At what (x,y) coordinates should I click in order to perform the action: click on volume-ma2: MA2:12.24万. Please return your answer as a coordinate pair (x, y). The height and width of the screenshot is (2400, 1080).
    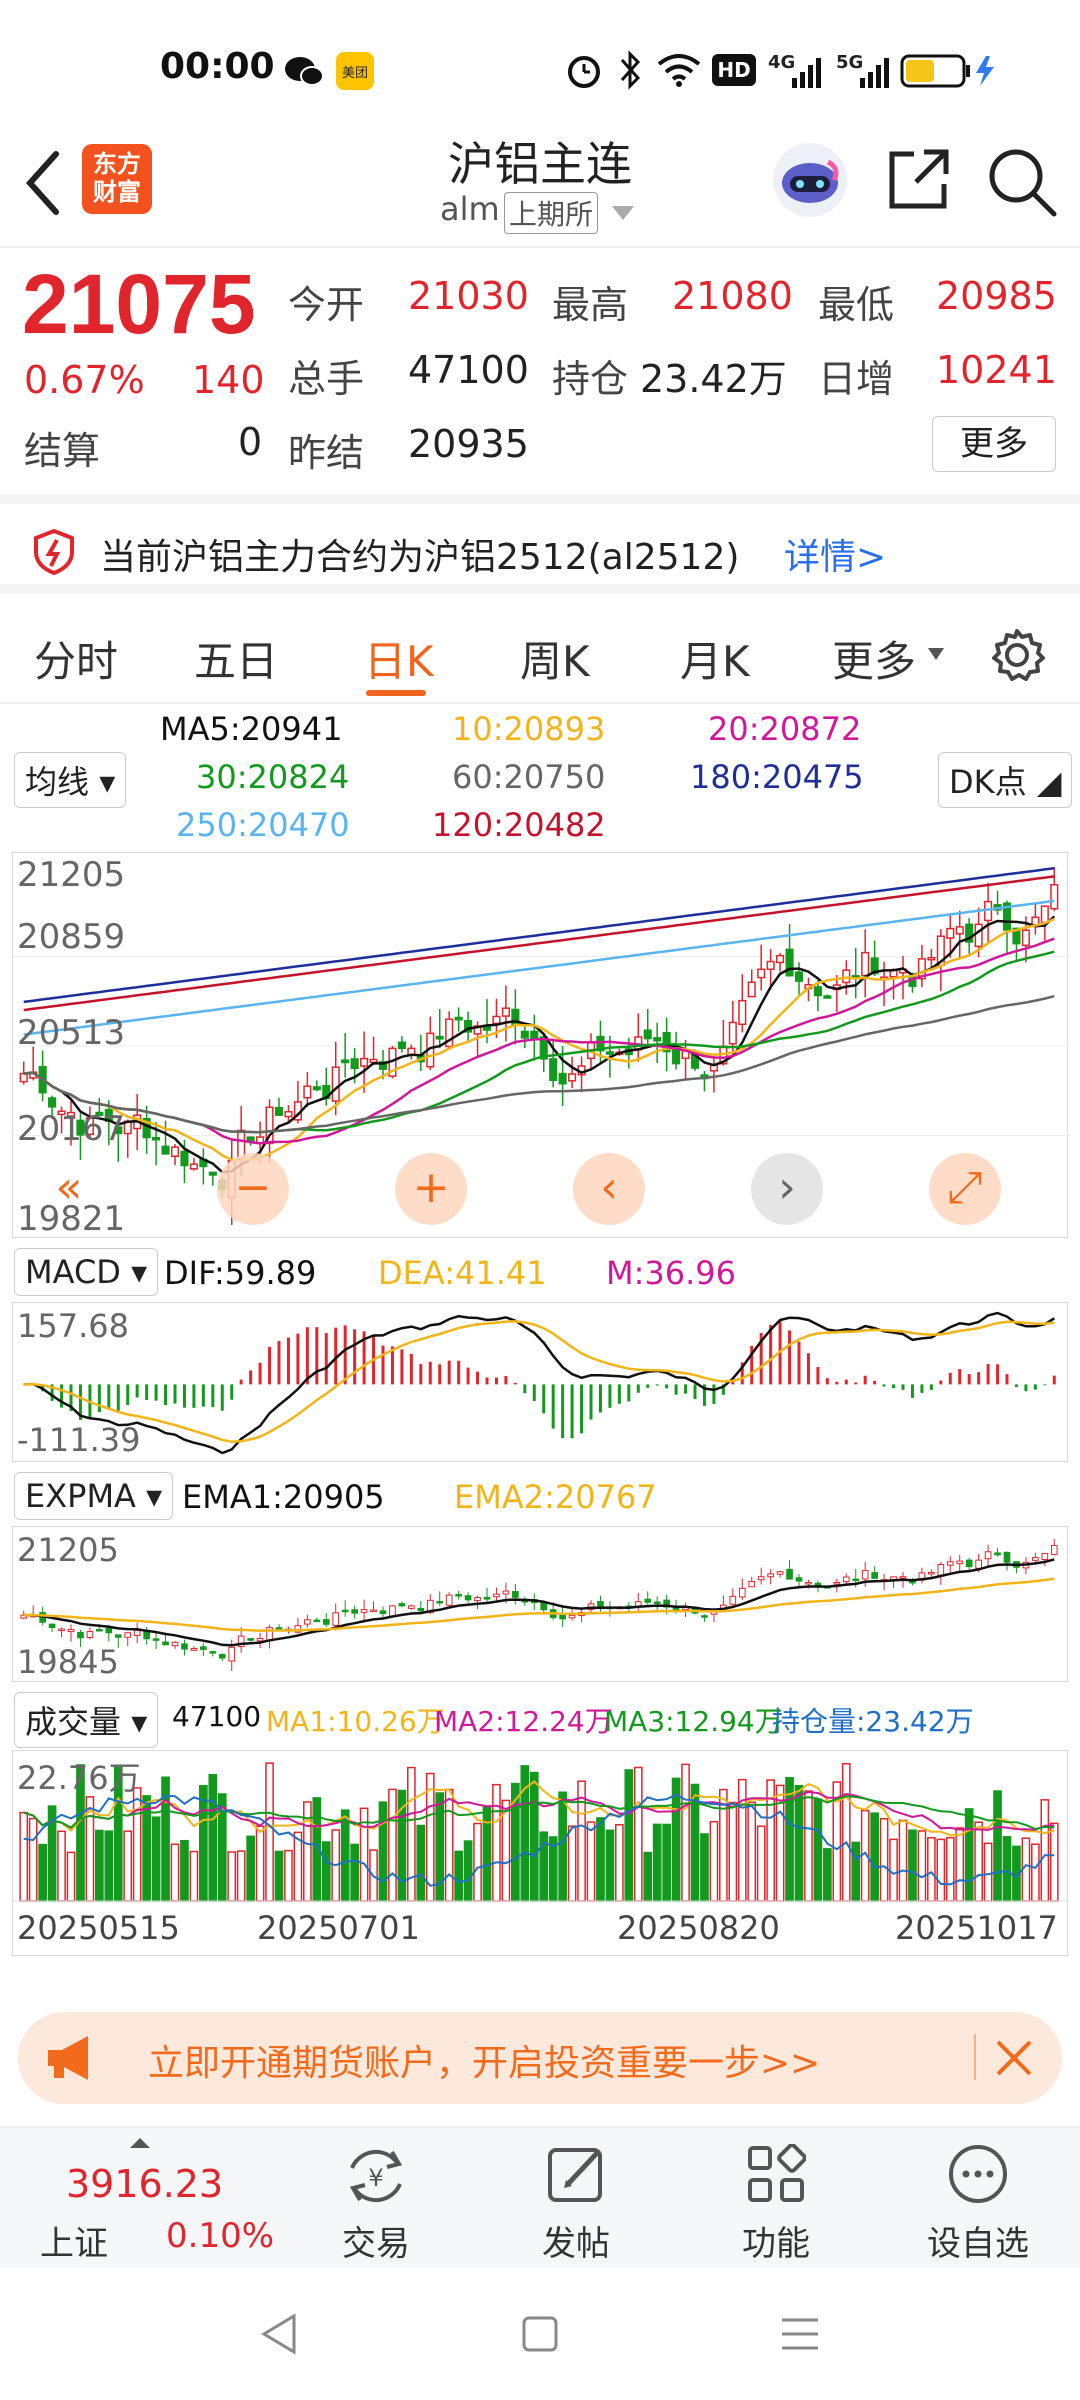
    Looking at the image, I should click on (523, 1721).